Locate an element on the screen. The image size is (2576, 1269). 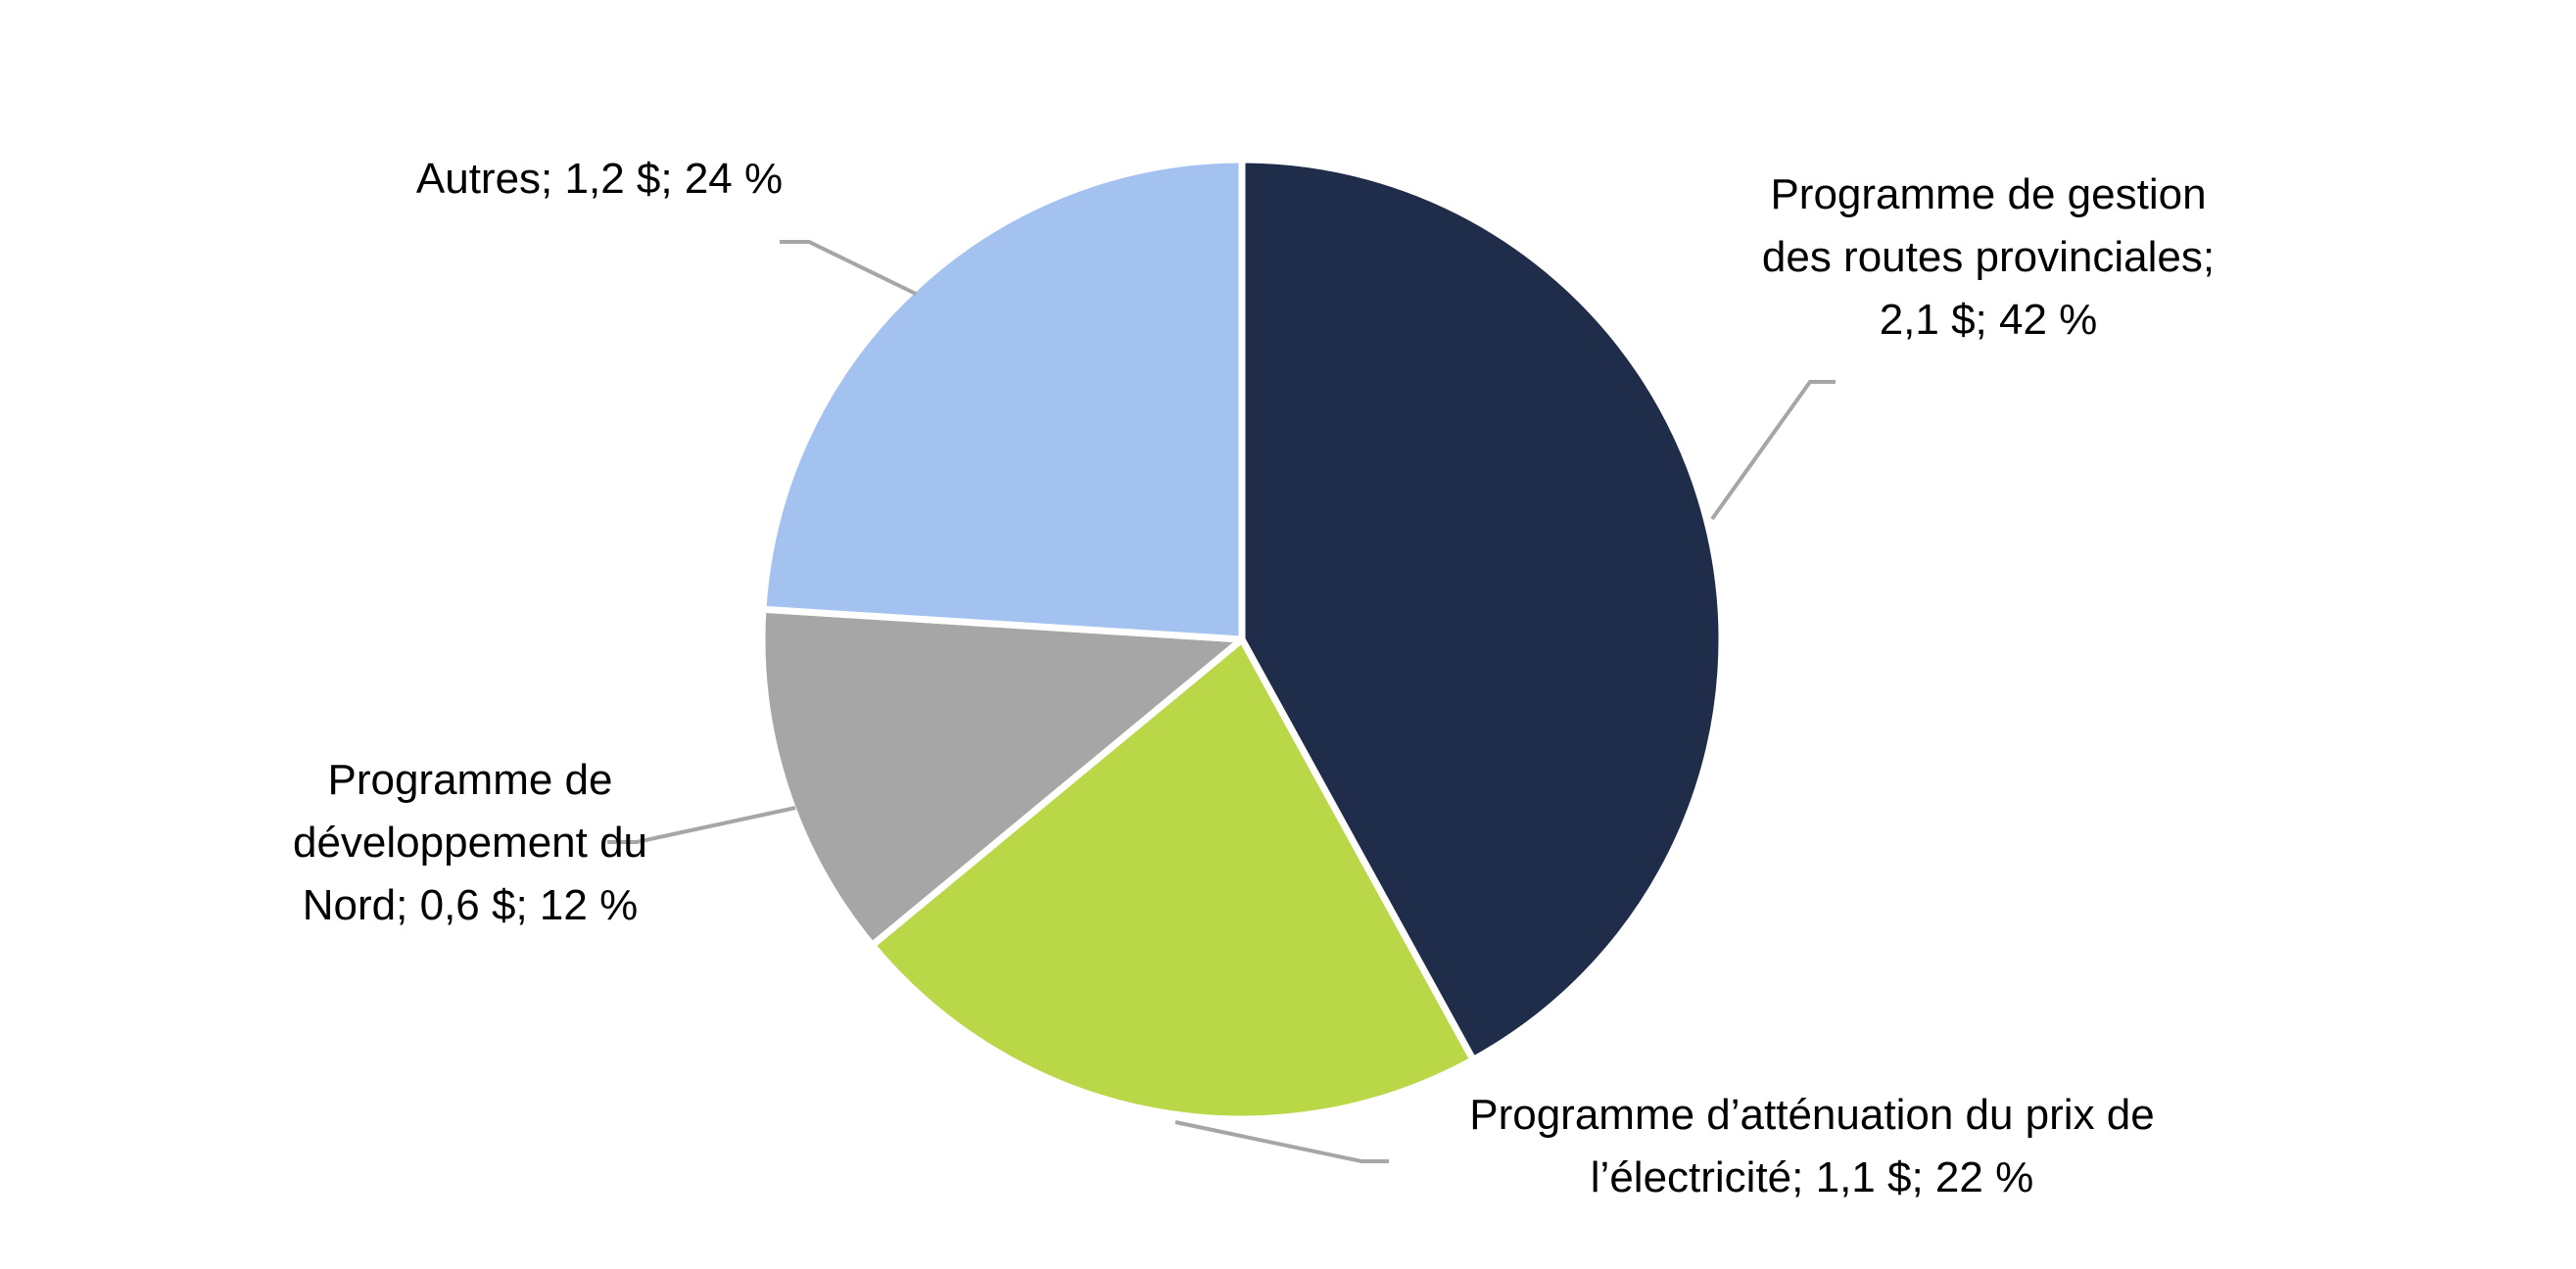
slice-label-line: développement du is located at coordinates (470, 843).